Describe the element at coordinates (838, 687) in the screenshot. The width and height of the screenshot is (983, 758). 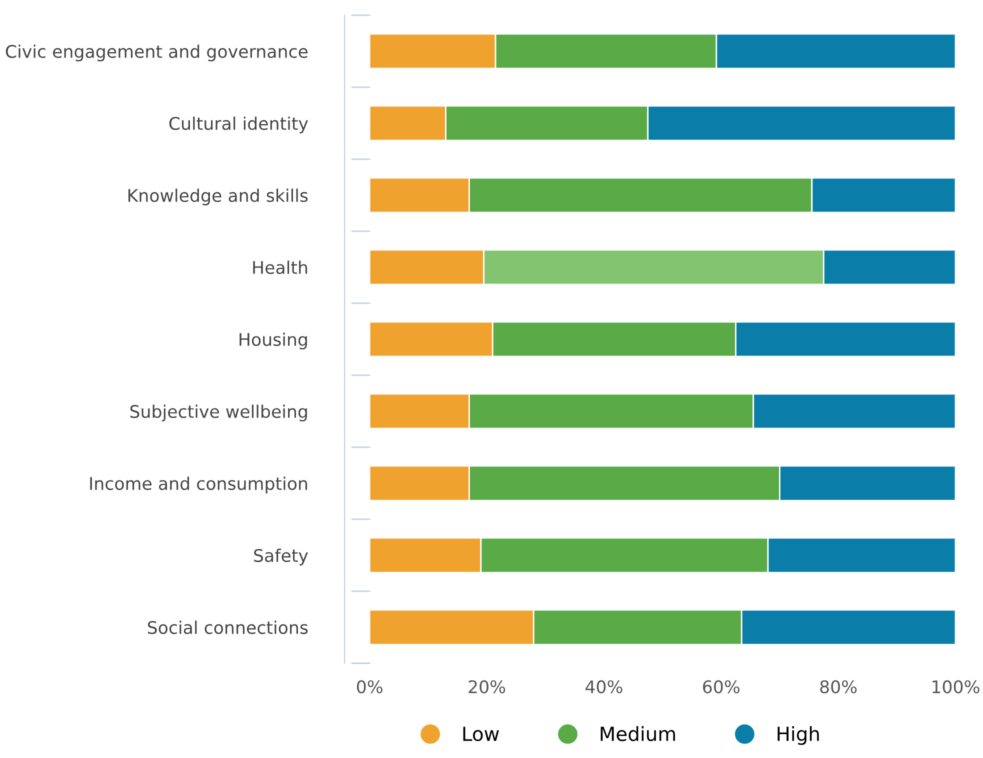
I see `x-tick-label: 80%` at that location.